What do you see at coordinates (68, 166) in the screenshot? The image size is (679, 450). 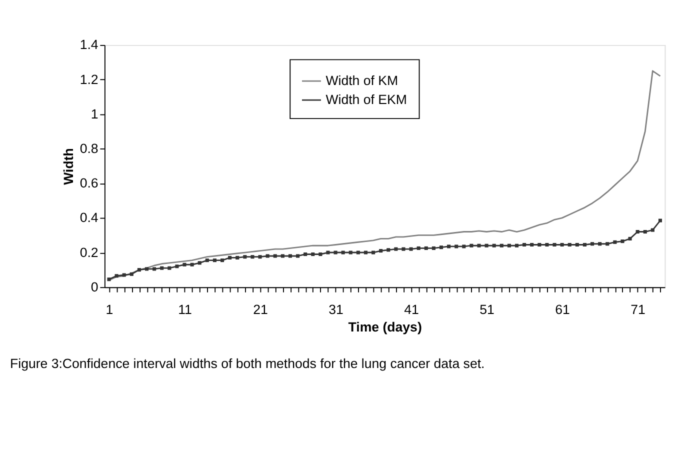 I see `y-axis-title: Width` at bounding box center [68, 166].